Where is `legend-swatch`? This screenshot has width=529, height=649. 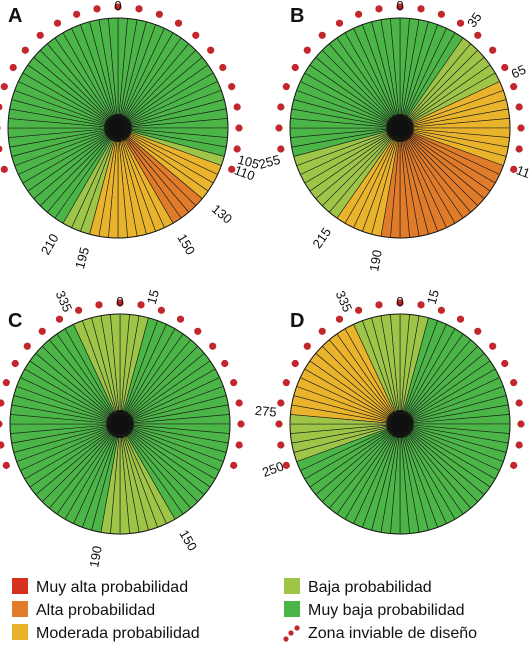
legend-swatch is located at coordinates (20, 632).